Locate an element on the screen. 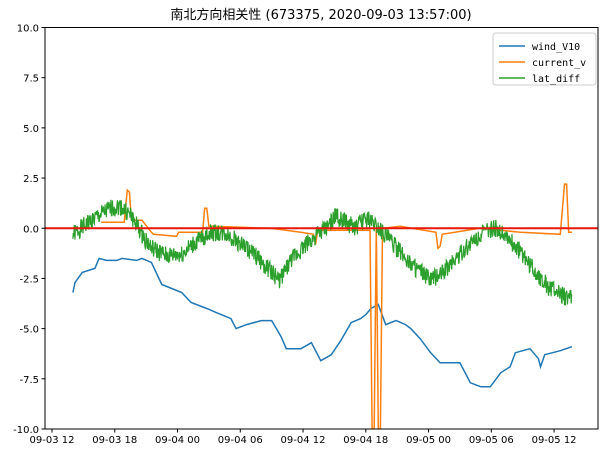 The height and width of the screenshot is (459, 607). y-tick-label: -5.0 is located at coordinates (29, 330).